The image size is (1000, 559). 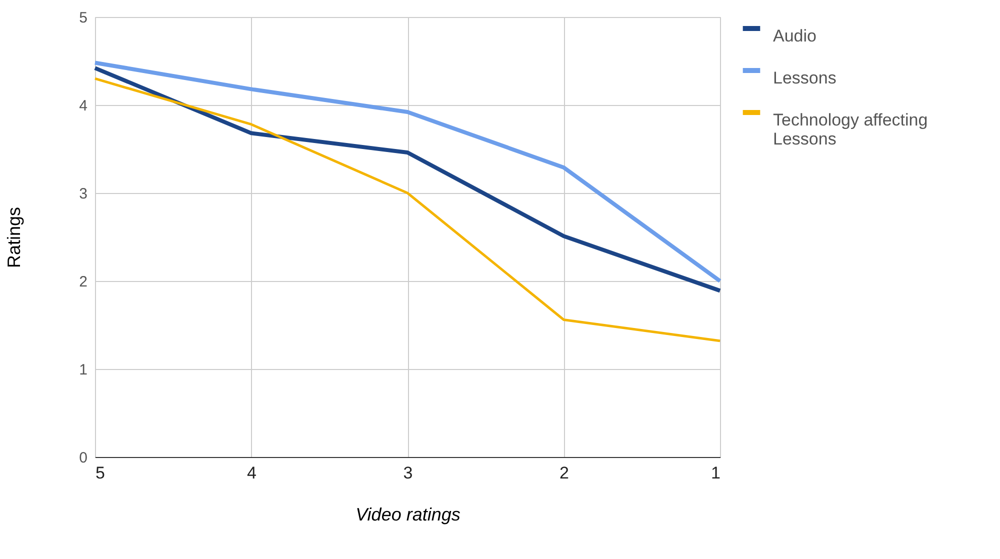 What do you see at coordinates (83, 194) in the screenshot?
I see `y-tick-label: 3` at bounding box center [83, 194].